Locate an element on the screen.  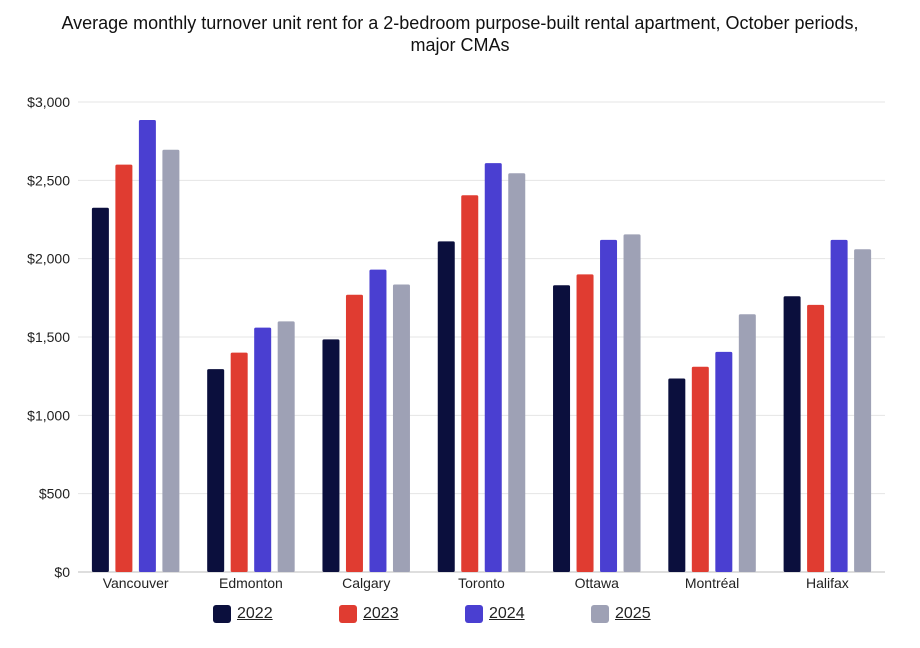
legend-item-2022: 2022 is located at coordinates (243, 614).